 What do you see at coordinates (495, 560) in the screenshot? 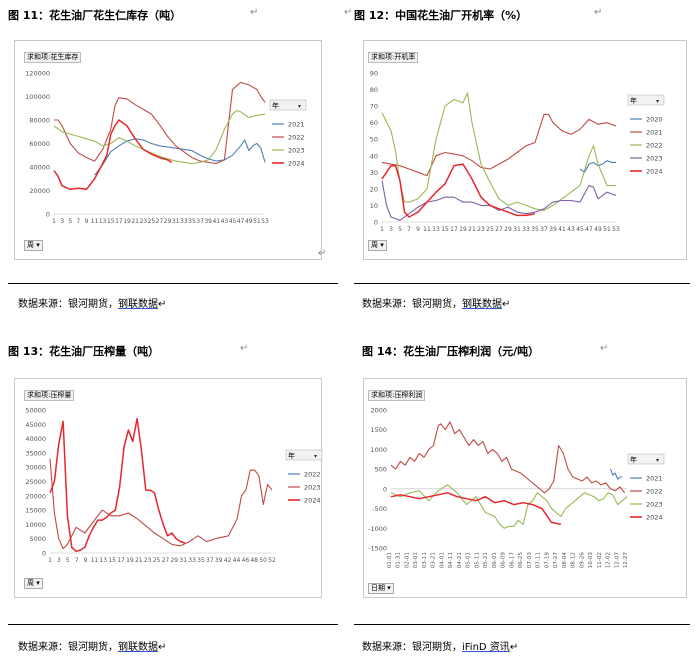
I see `fig14-xtick-label: 06-01` at bounding box center [495, 560].